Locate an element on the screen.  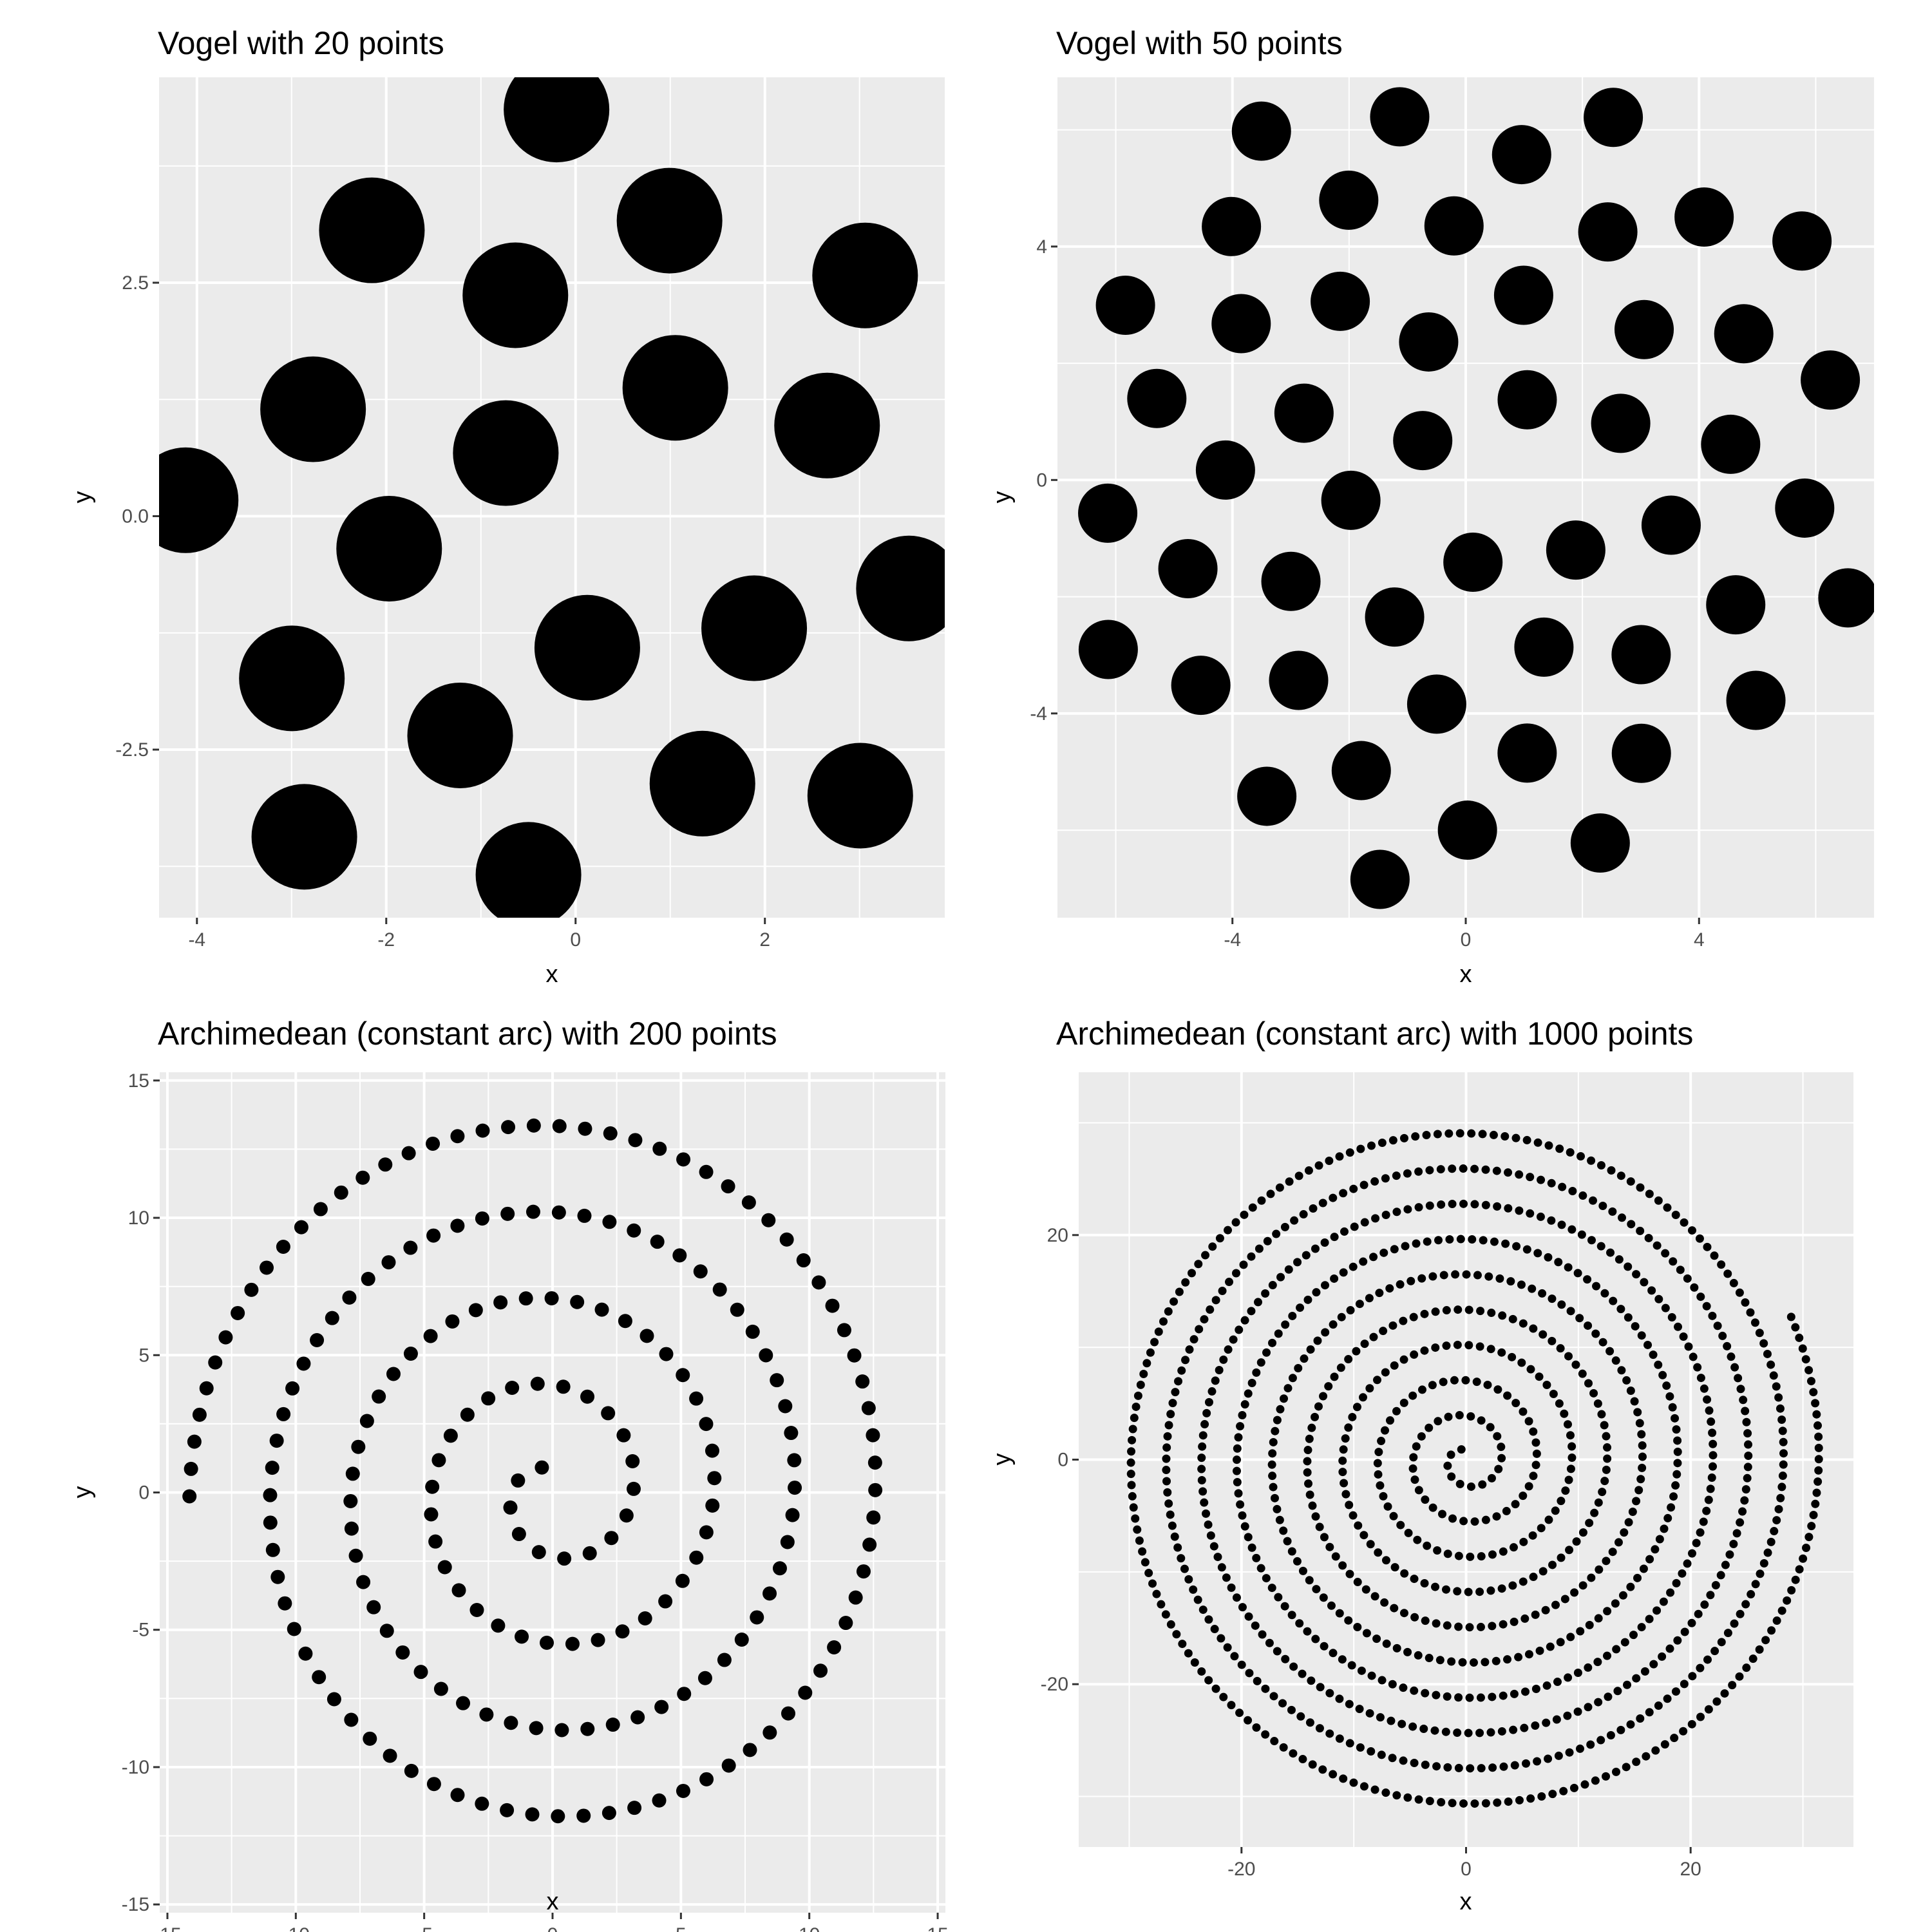
x-tick-labels: -20 0 20 is located at coordinates (1464, 1869).